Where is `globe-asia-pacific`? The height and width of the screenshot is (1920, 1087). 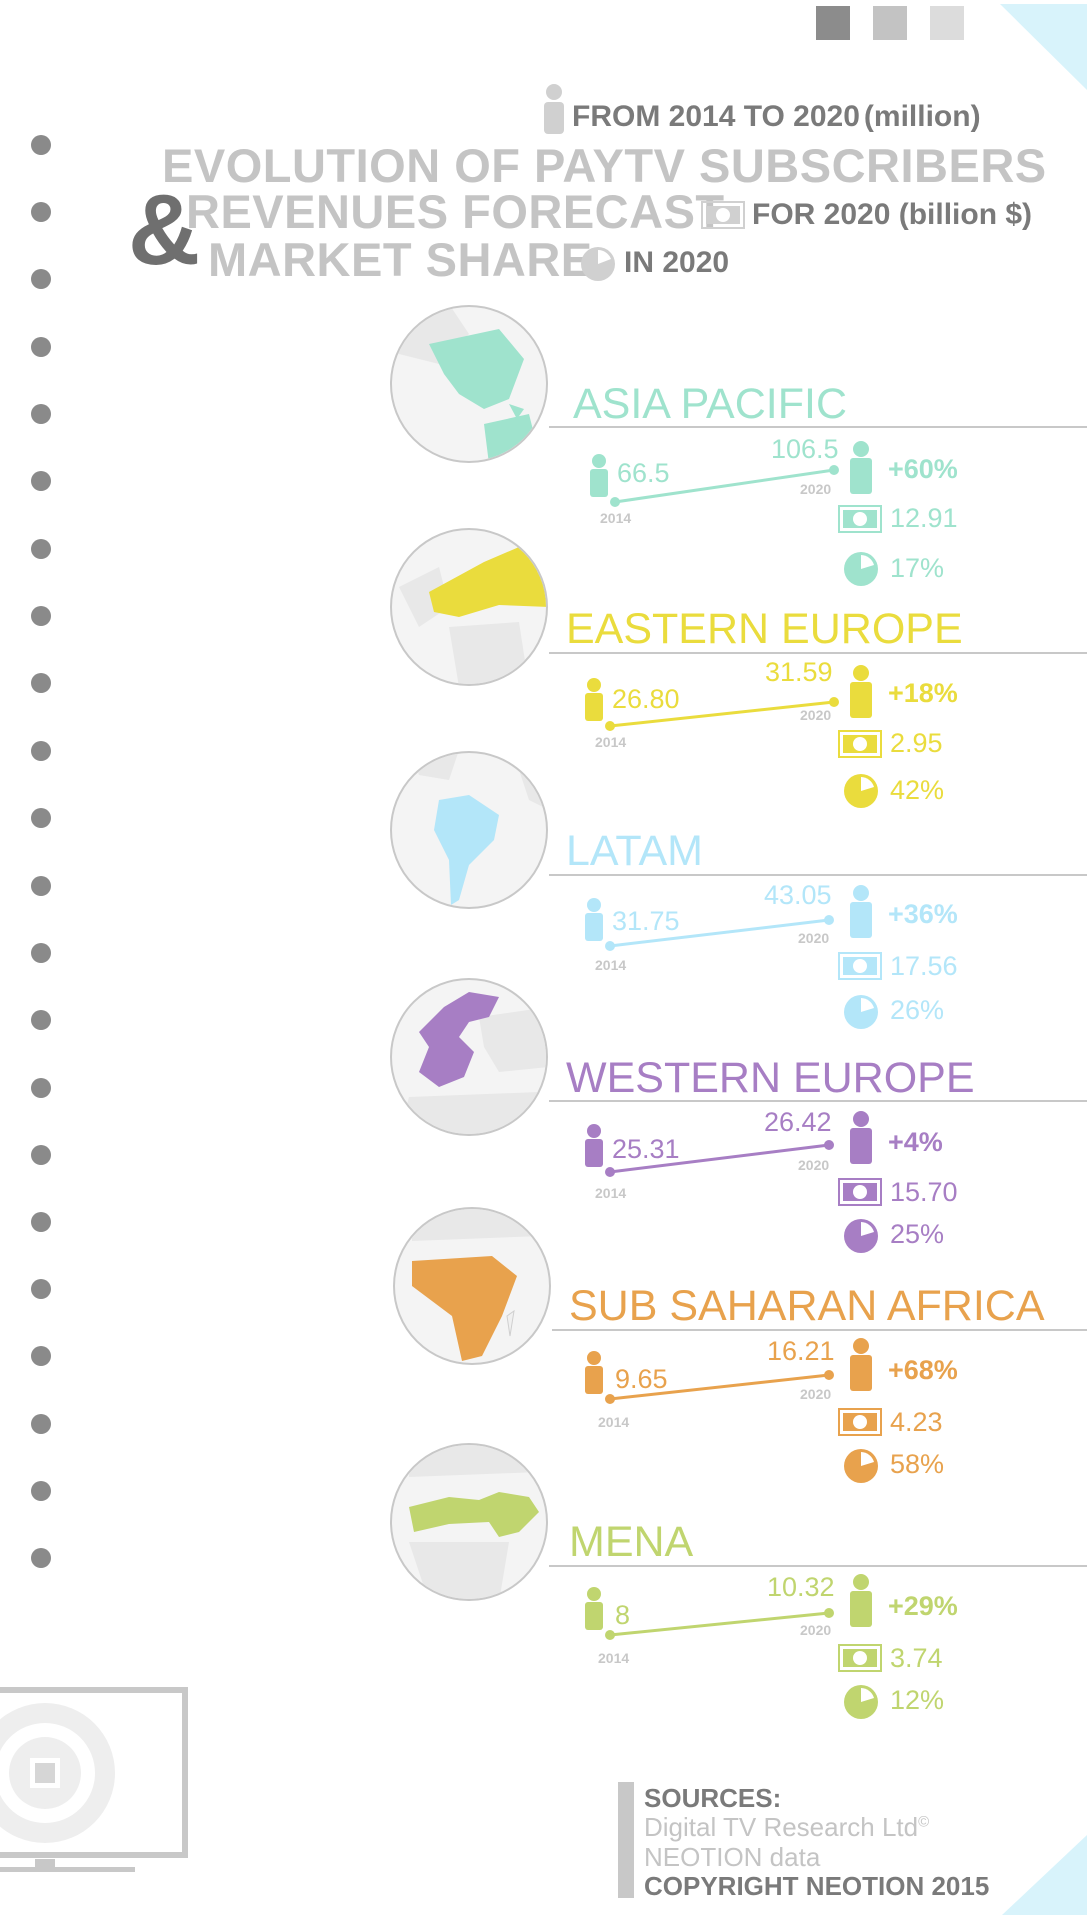 globe-asia-pacific is located at coordinates (469, 384).